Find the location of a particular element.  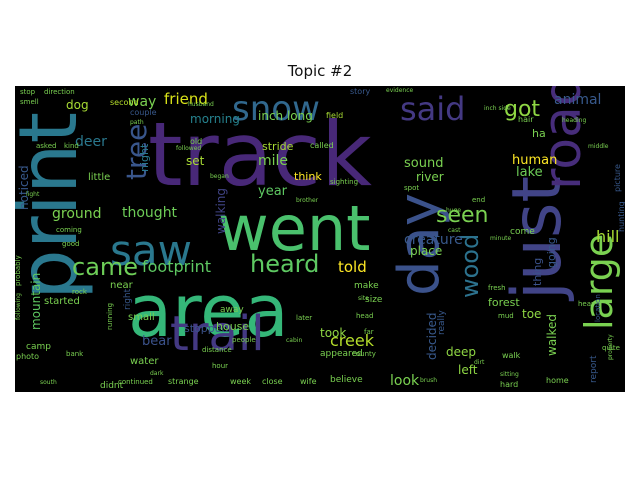

word-began: began is located at coordinates (219, 176).